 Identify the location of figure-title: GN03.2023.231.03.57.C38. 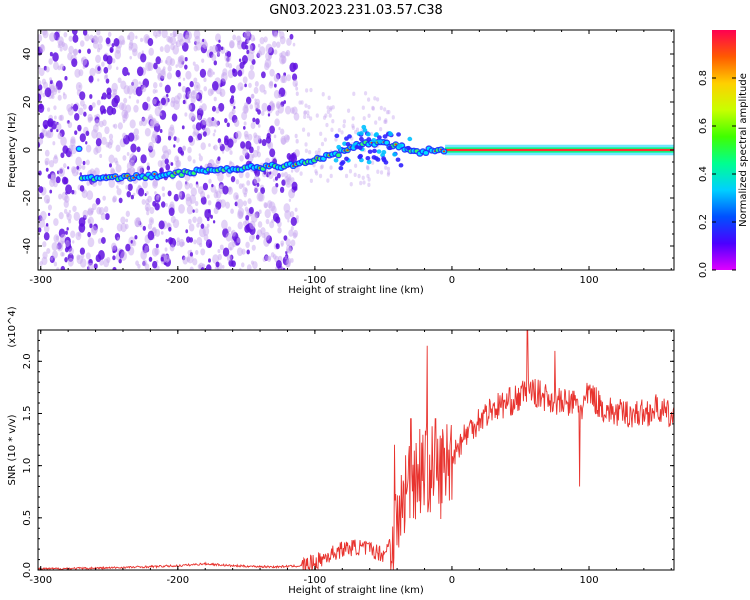
(356, 10).